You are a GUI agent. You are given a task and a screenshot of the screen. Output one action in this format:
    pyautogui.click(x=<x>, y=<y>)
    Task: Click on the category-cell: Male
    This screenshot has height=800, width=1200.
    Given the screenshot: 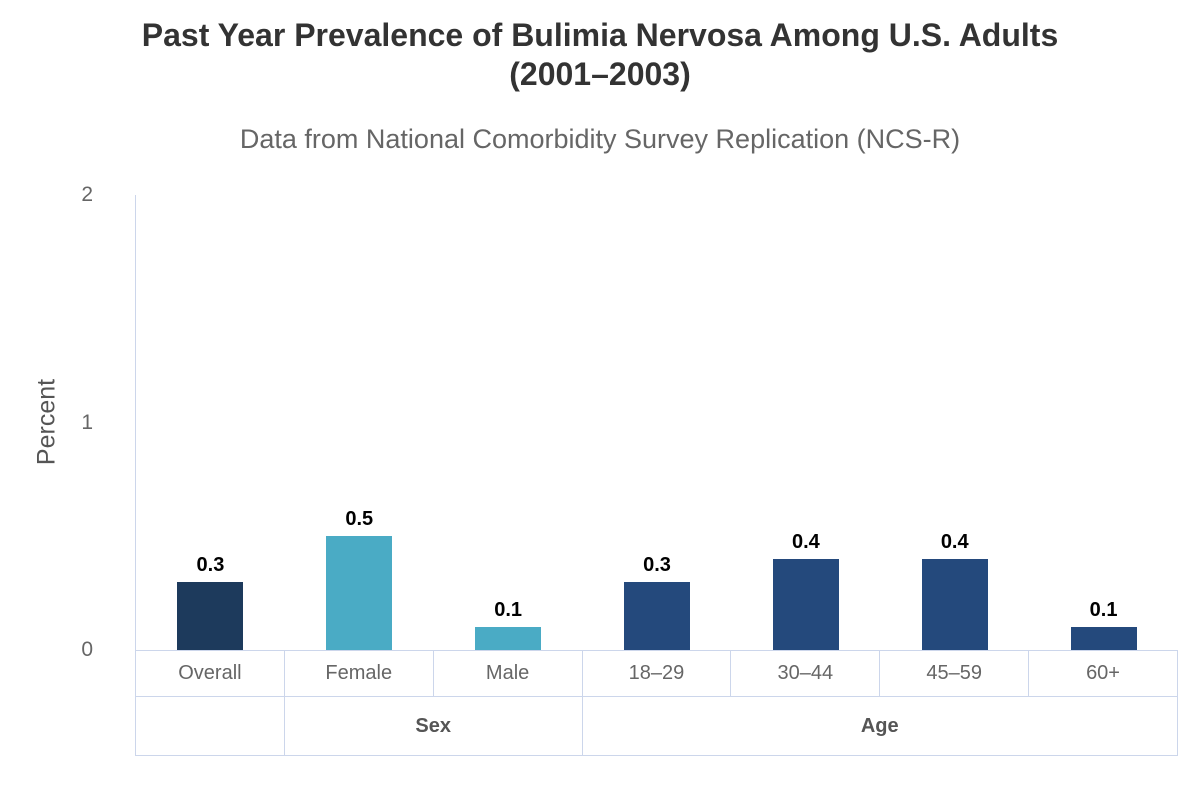 What is the action you would take?
    pyautogui.click(x=507, y=673)
    